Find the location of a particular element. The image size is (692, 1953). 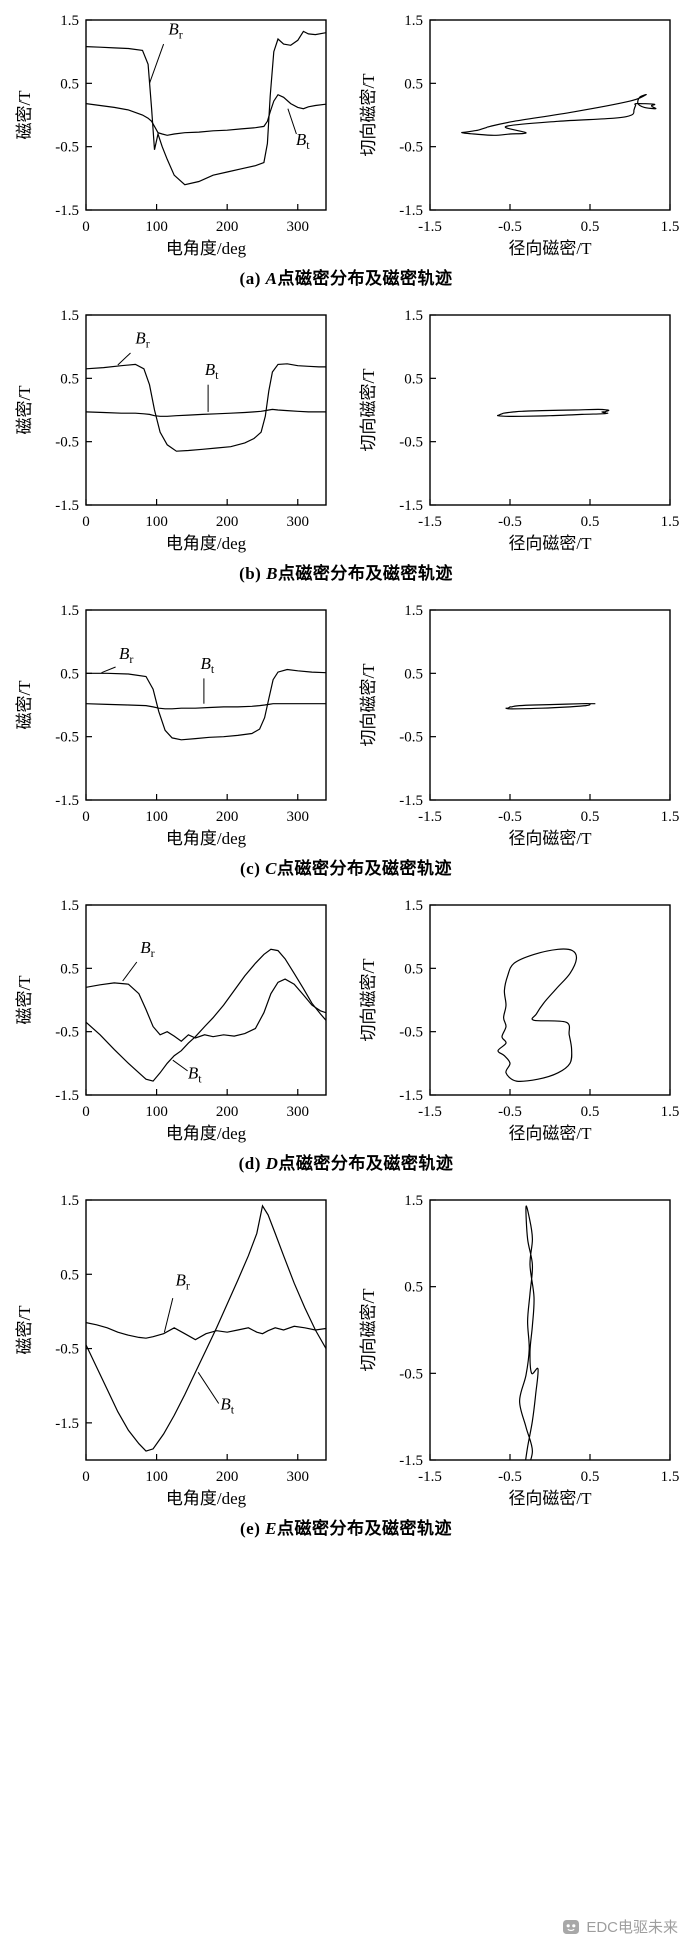

locus-chart-c: -1.5 -0.5 0.5 1.5 1.5 0.5 -0.5 -1.5 径向磁密/T 切向磁密/T is located at coordinates (519, 725).